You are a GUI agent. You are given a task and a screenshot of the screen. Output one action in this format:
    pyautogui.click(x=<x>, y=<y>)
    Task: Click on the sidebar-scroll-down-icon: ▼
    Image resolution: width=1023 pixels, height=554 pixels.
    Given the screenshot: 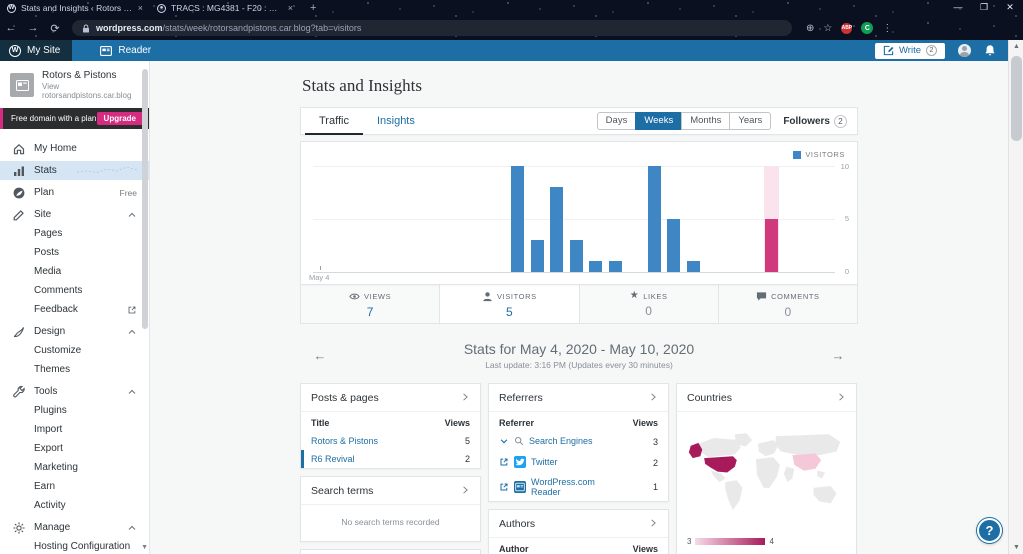 What is the action you would take?
    pyautogui.click(x=144, y=547)
    